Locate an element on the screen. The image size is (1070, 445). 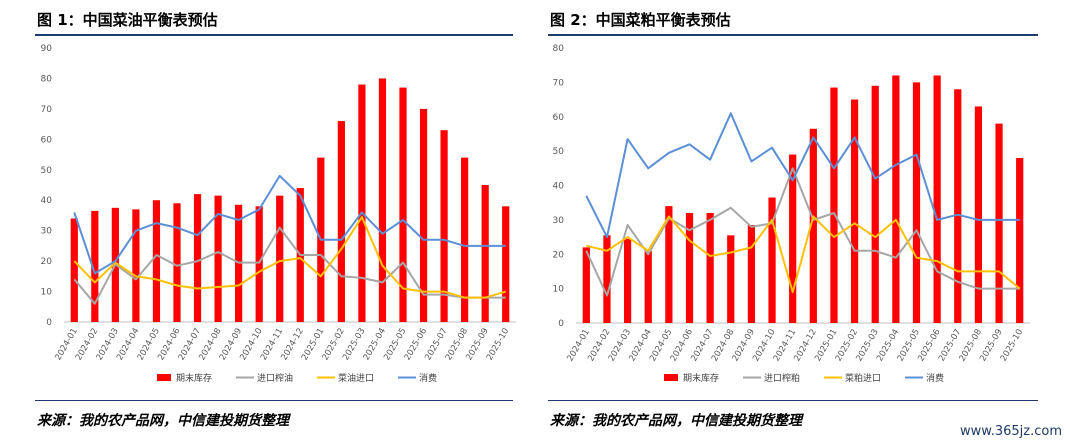
figure-2-bottom-rule is located at coordinates (793, 400).